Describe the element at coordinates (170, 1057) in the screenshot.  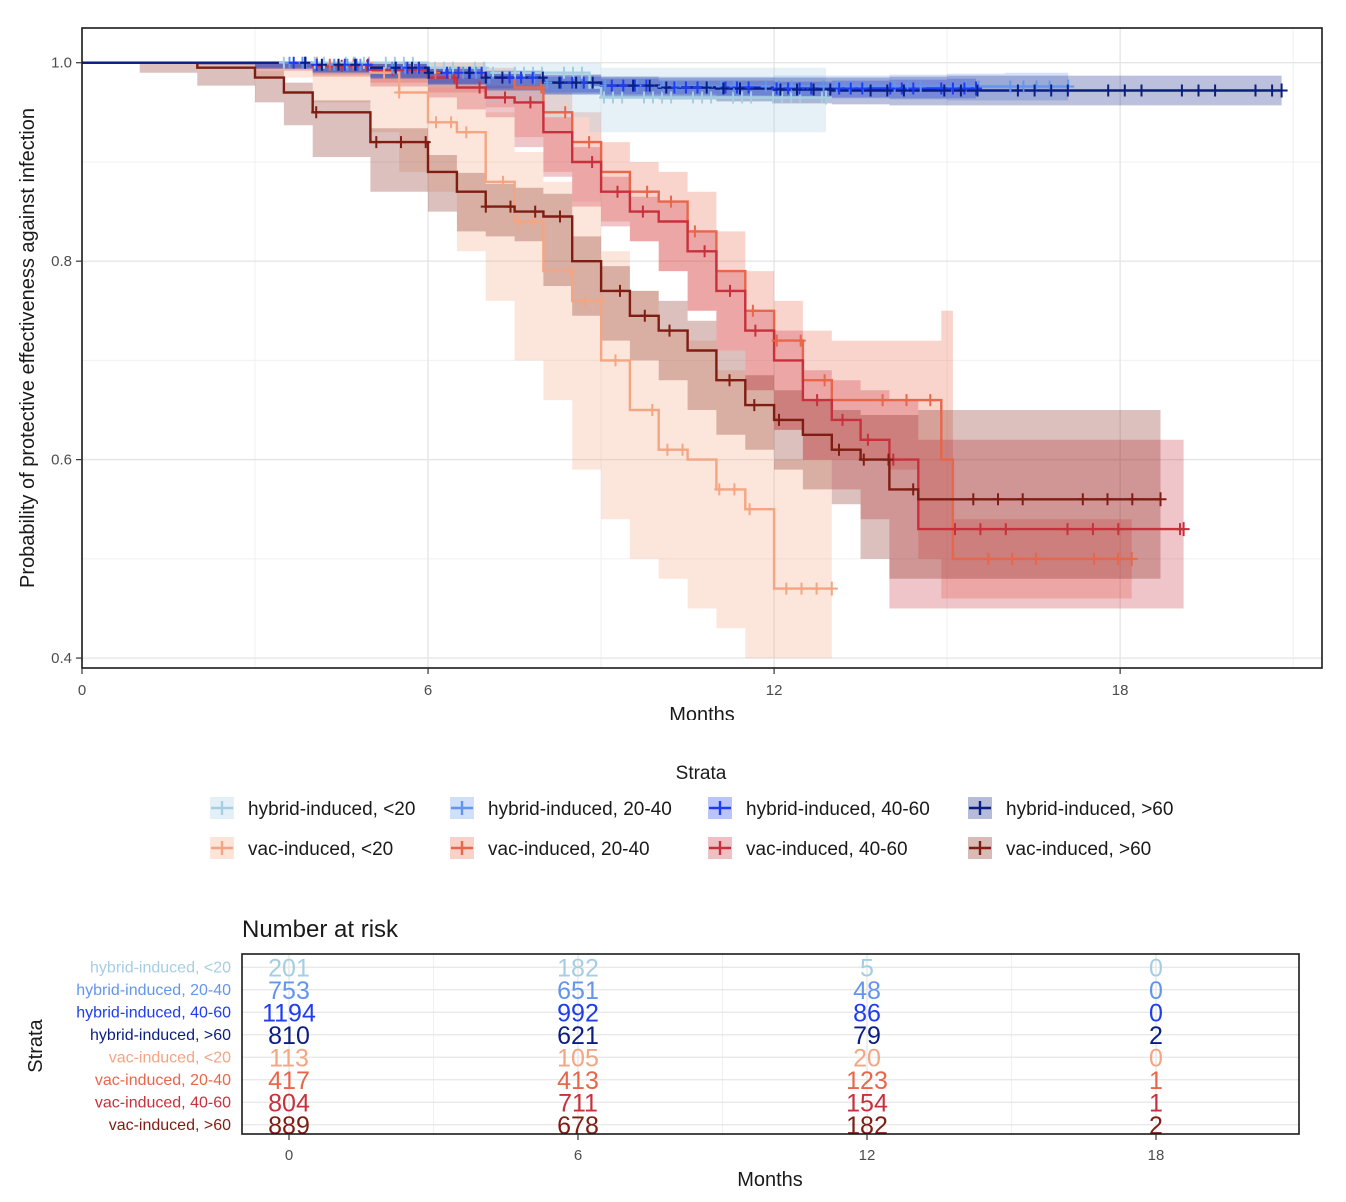
I see `risk-row-label: vac-induced, <20` at that location.